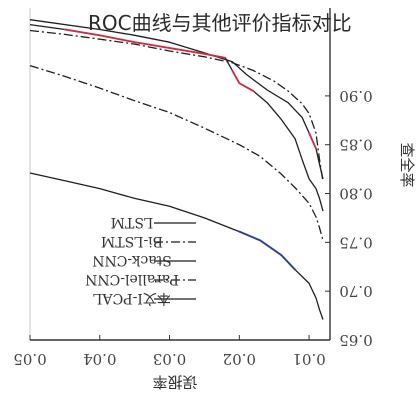  What do you see at coordinates (220, 23) in the screenshot?
I see `overlay-title: ROC曲线与其他评价指标对比` at bounding box center [220, 23].